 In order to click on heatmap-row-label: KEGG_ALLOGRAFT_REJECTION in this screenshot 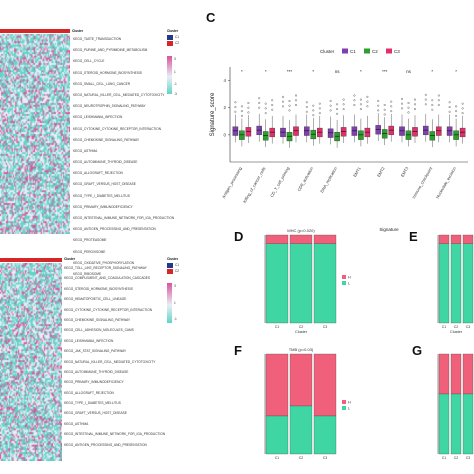, I will do `click(98, 173)`.